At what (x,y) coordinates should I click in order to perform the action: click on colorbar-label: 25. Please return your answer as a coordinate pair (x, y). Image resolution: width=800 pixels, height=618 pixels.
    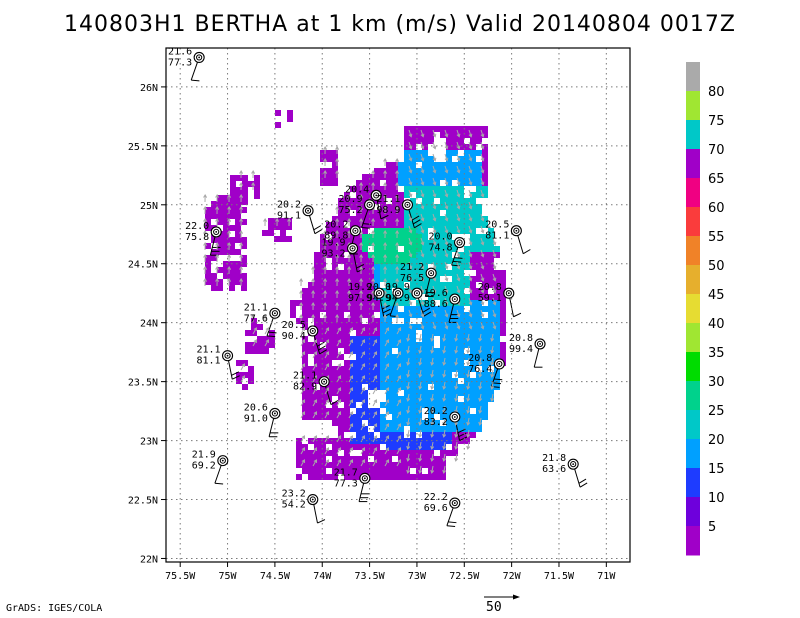
    Looking at the image, I should click on (716, 411).